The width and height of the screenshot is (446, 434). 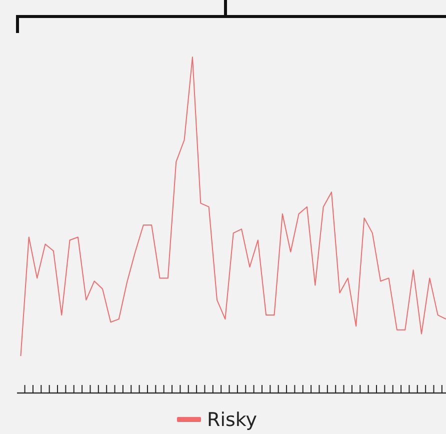 I want to click on legend-label: Risky, so click(x=232, y=420).